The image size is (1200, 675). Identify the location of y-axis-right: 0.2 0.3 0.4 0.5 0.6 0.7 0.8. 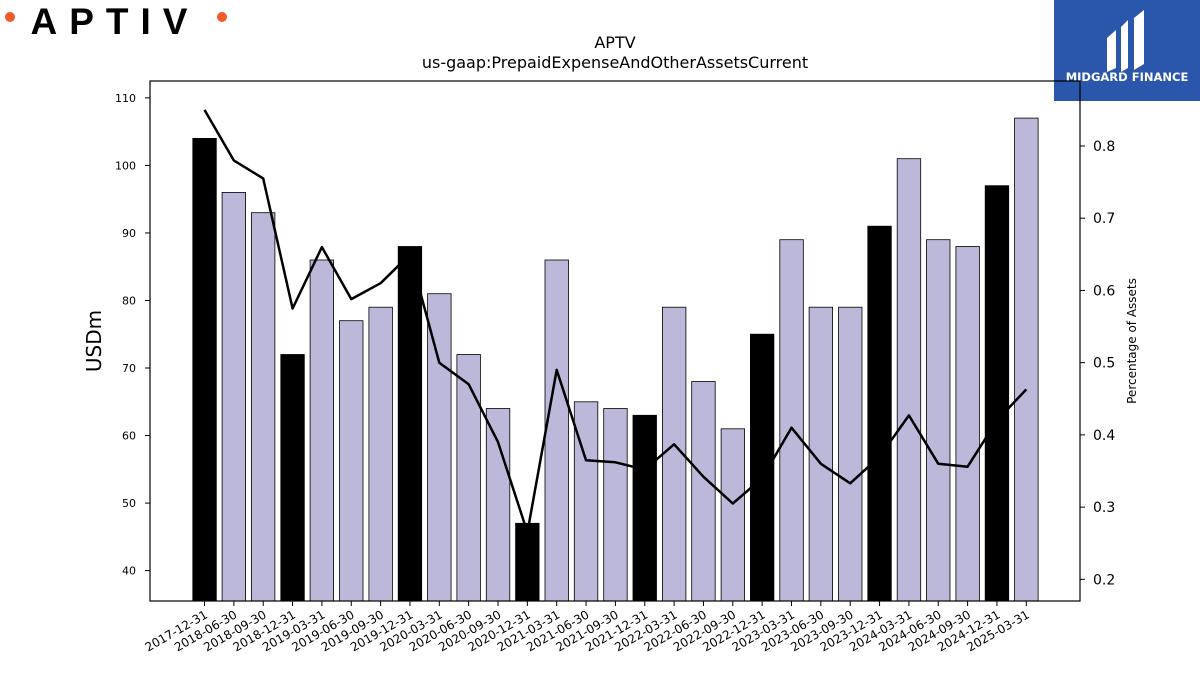
(1097, 363).